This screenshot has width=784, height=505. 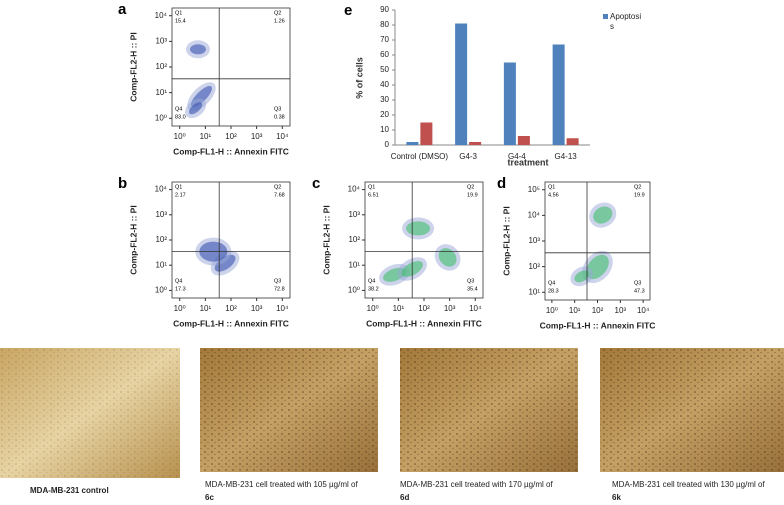 I want to click on quadrant-value: 2.17, so click(x=180, y=195).